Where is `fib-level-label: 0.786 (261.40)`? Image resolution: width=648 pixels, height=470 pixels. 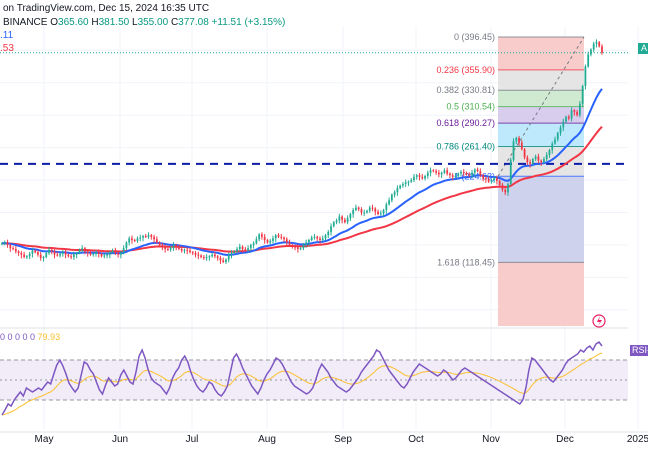
fib-level-label: 0.786 (261.40) is located at coordinates (465, 146).